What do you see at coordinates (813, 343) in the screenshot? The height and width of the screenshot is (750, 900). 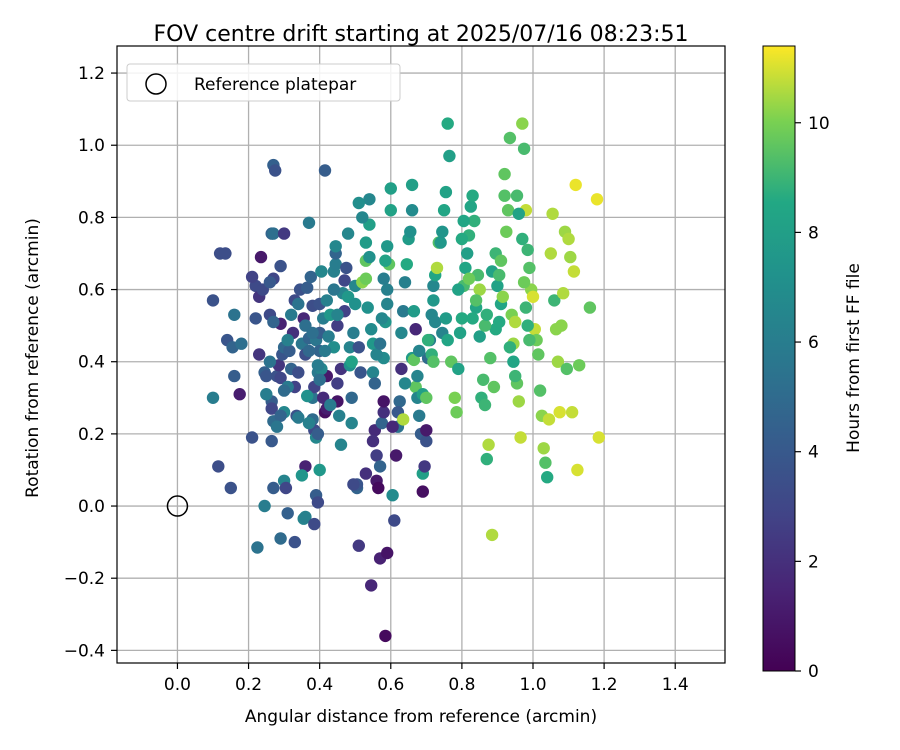 I see `colorbar-tick-label: 6` at bounding box center [813, 343].